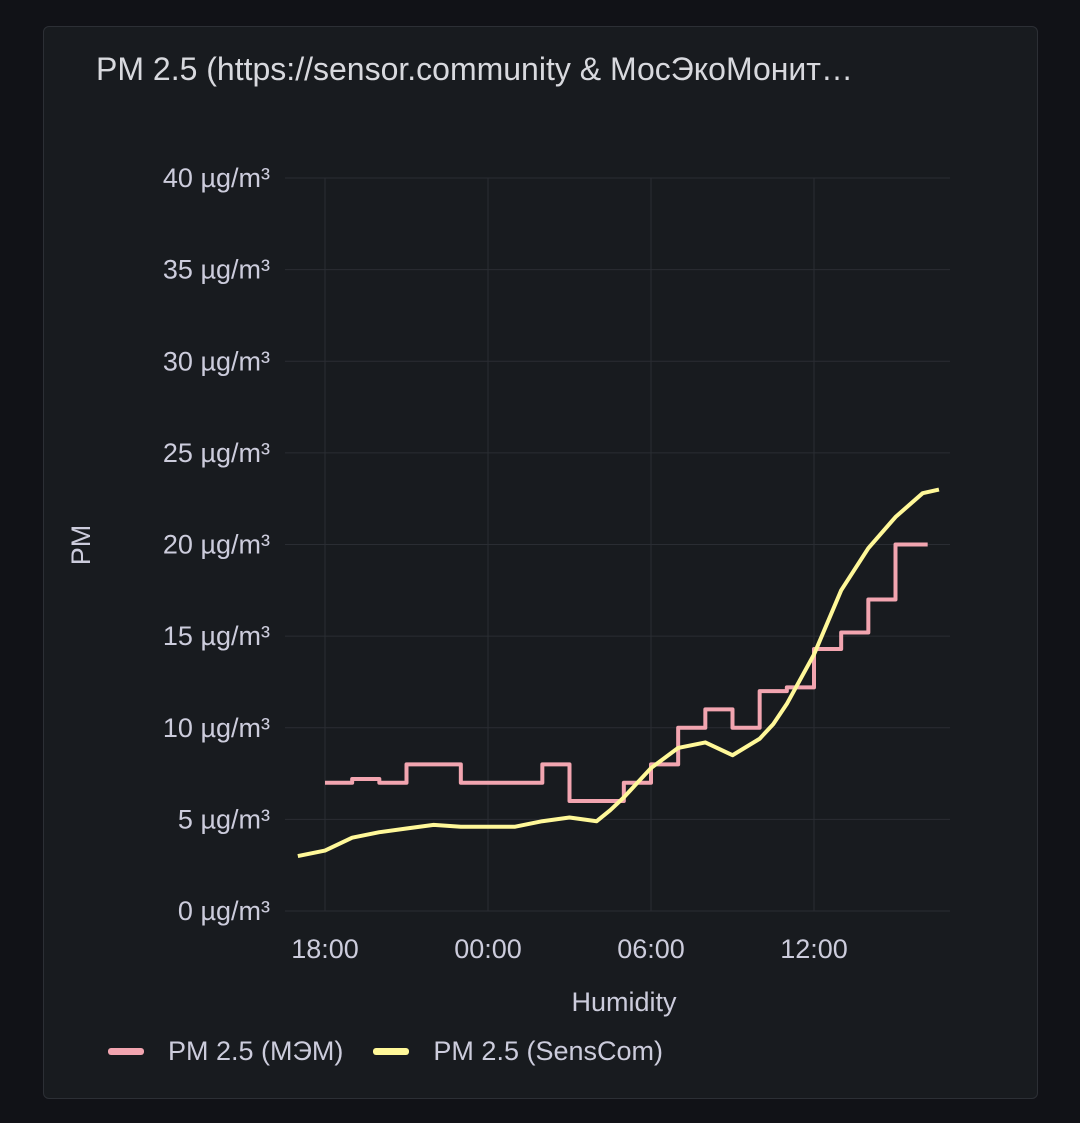 This screenshot has height=1123, width=1080. I want to click on y-tick-label: 10 µg/m³, so click(216, 728).